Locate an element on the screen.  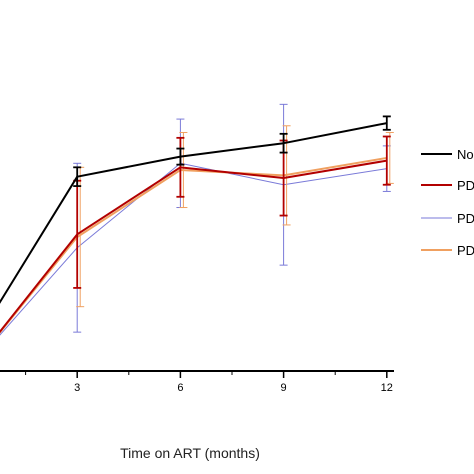
x-axis: 3 6 9 12 is located at coordinates (197, 382).